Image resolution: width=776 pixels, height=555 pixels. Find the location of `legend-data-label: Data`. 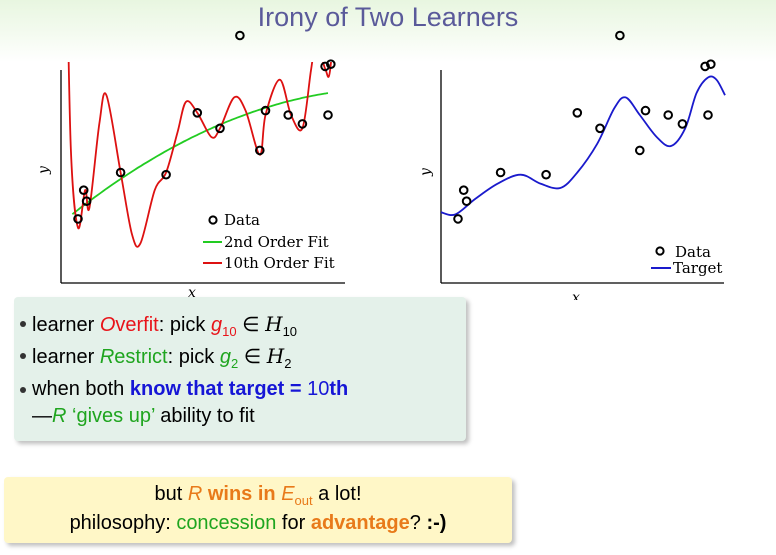

legend-data-label: Data is located at coordinates (242, 220).